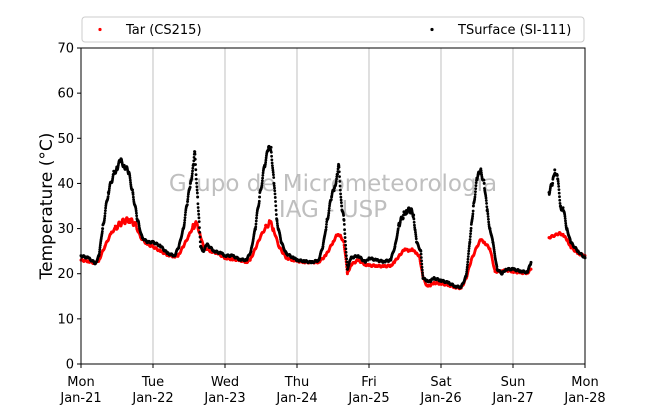 The height and width of the screenshot is (409, 650). What do you see at coordinates (80, 382) in the screenshot?
I see `x-tick-day-label: Mon` at bounding box center [80, 382].